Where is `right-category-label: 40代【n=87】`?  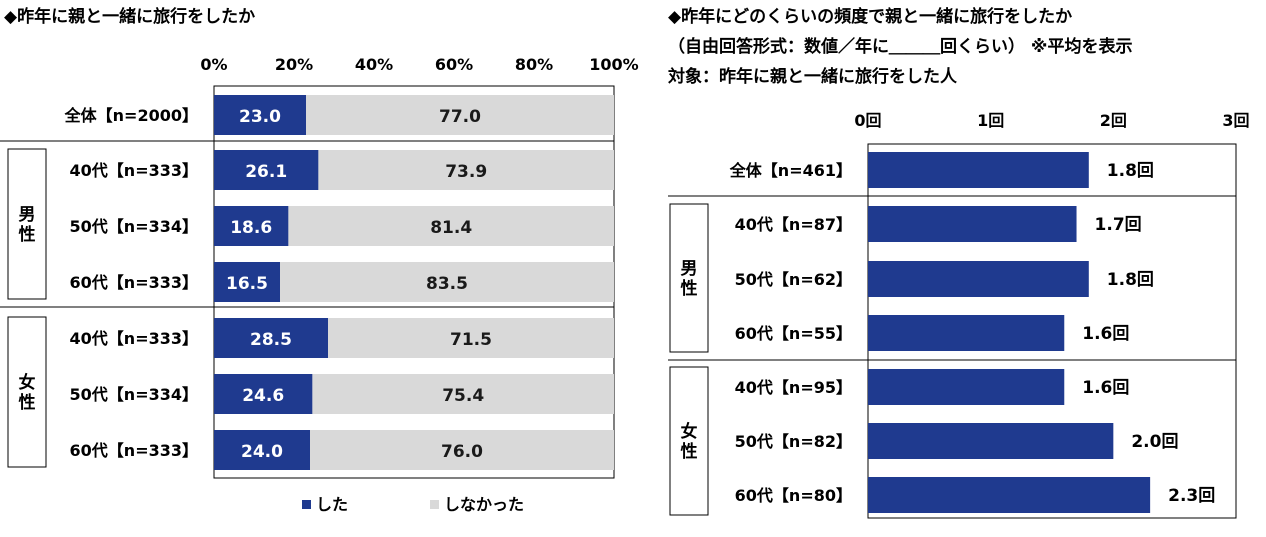 right-category-label: 40代【n=87】 is located at coordinates (793, 224).